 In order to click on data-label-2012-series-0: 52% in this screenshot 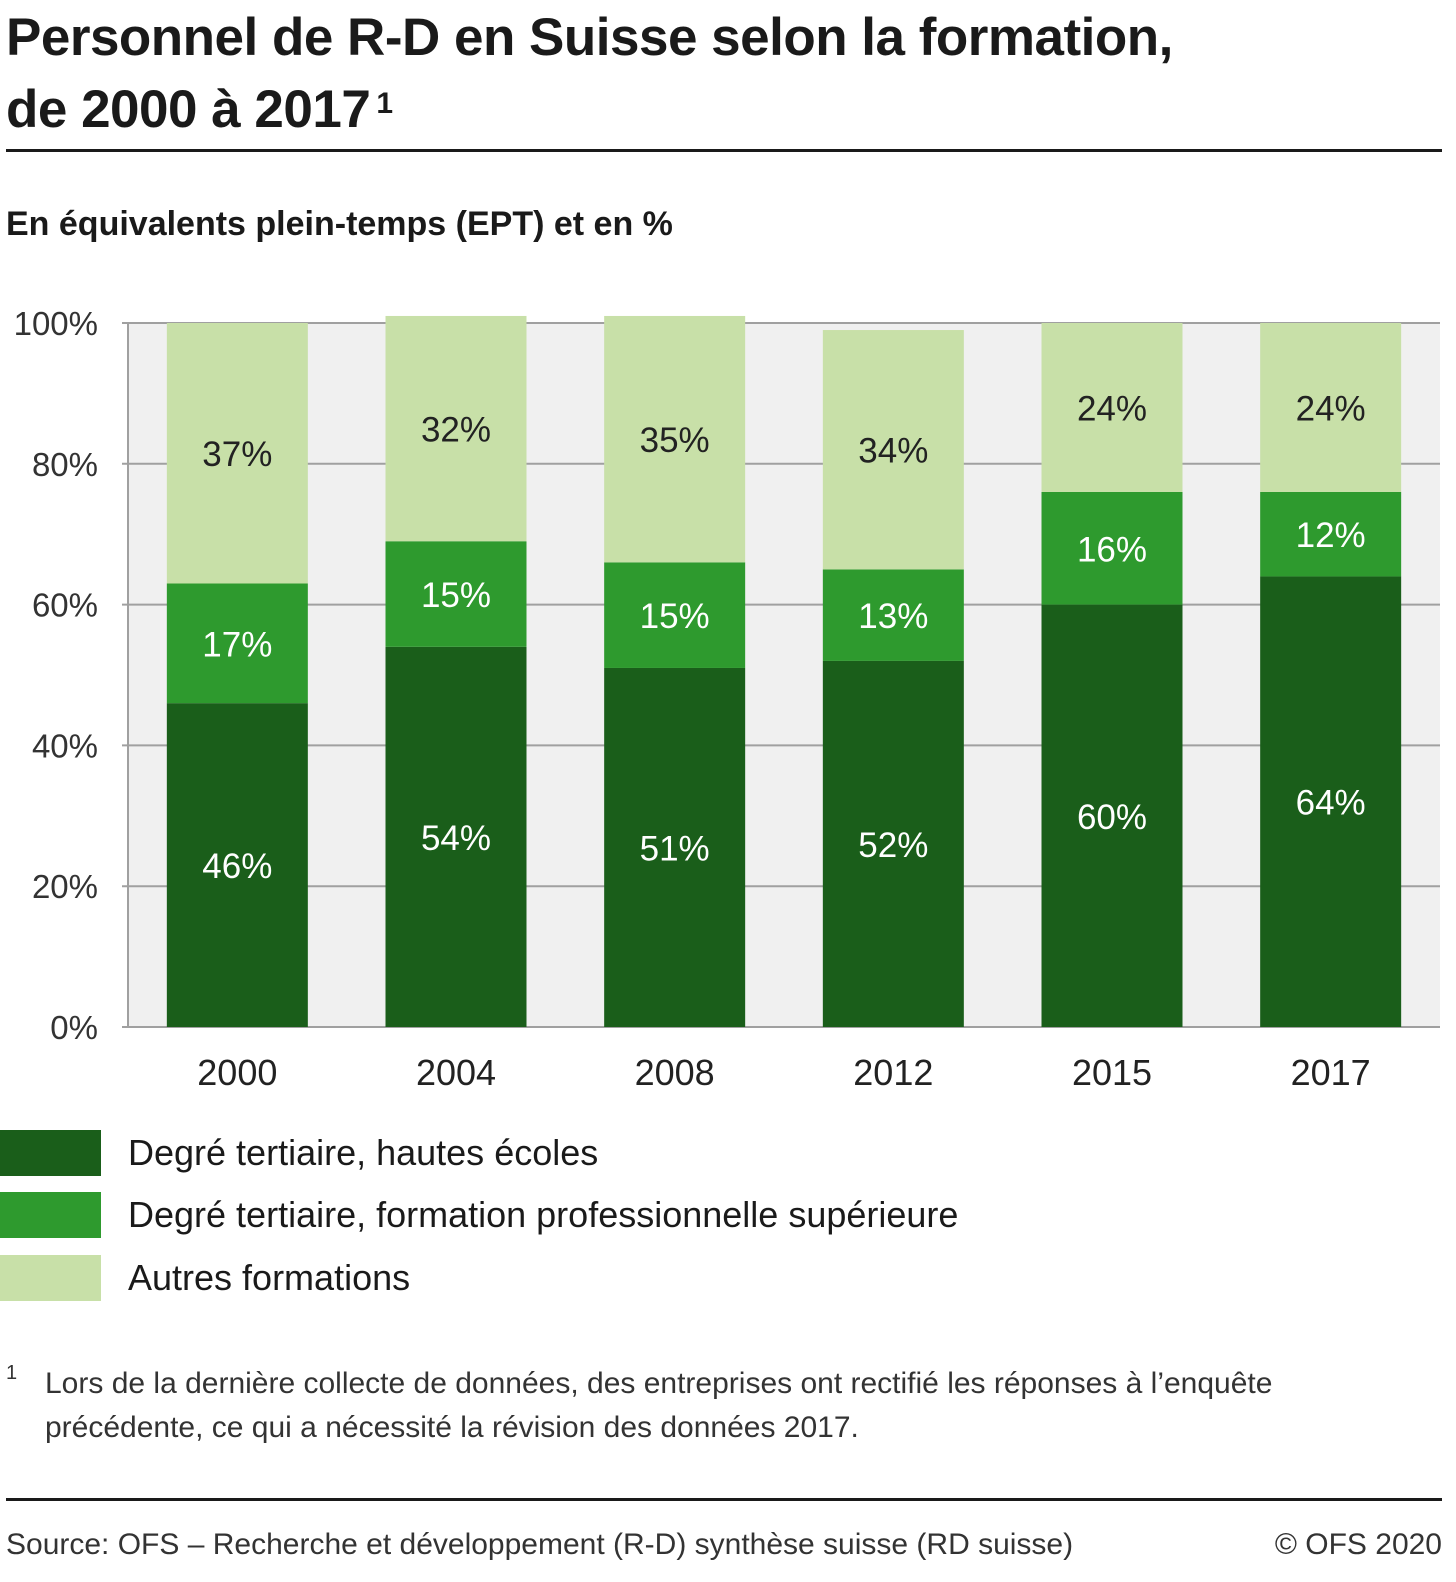, I will do `click(893, 845)`.